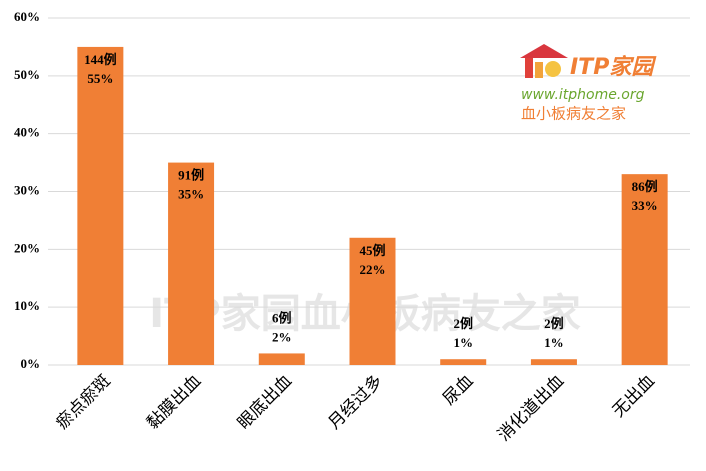 This screenshot has width=706, height=471. I want to click on y-tick-label: 10%, so click(27, 305).